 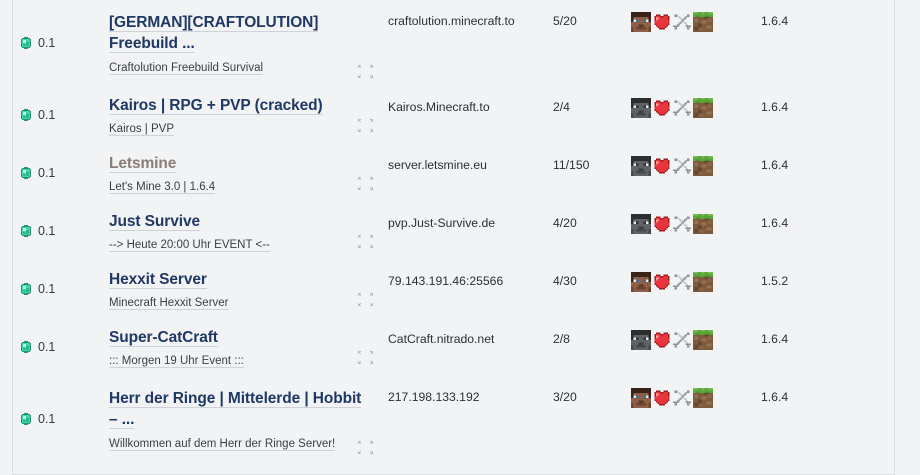 I want to click on server-address: craftolution.minecraft.to, so click(x=451, y=21).